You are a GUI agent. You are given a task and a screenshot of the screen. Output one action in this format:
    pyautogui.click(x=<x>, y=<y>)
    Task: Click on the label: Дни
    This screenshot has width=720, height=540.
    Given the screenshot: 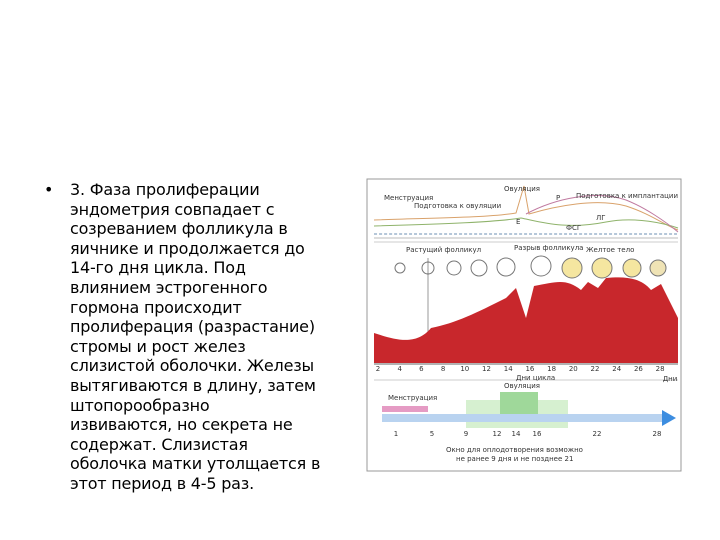 What is the action you would take?
    pyautogui.click(x=670, y=379)
    